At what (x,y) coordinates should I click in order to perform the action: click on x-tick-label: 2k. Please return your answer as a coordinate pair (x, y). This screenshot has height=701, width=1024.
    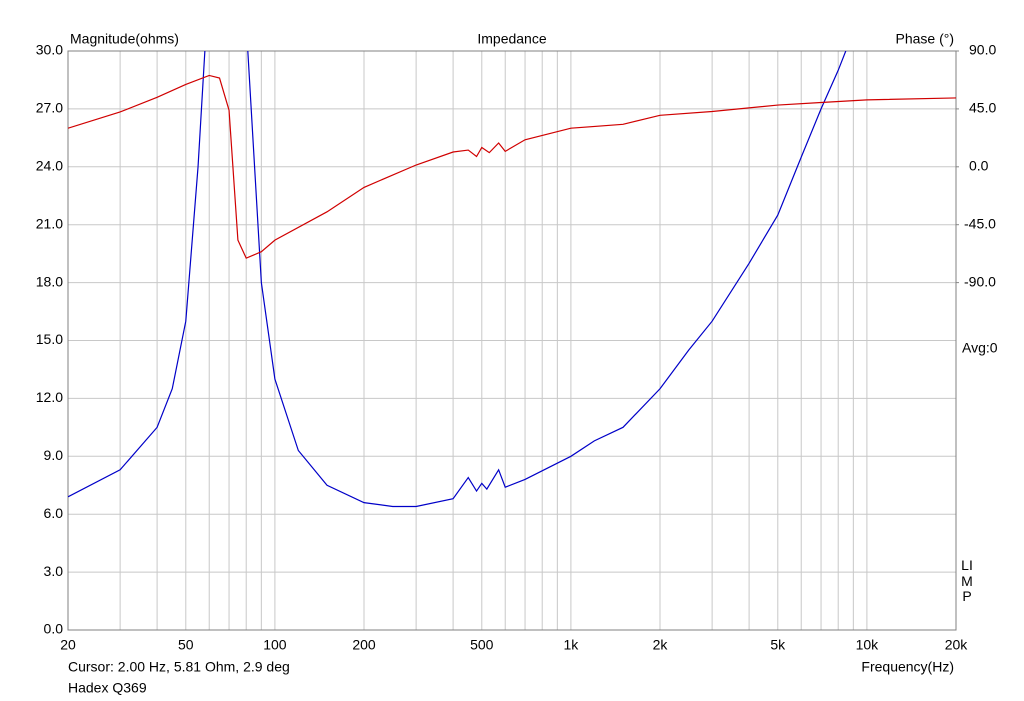
    Looking at the image, I should click on (661, 645).